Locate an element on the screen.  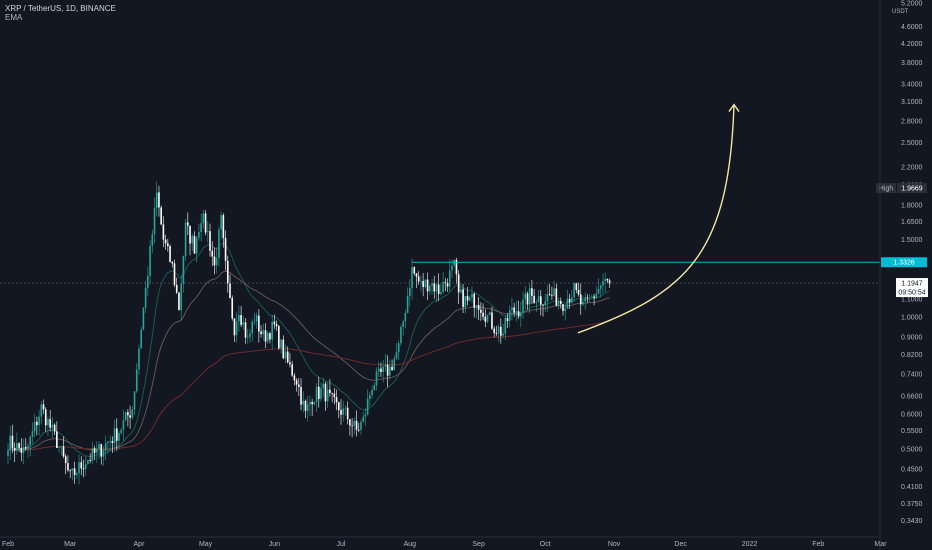
x-tick-label: Aug is located at coordinates (410, 544).